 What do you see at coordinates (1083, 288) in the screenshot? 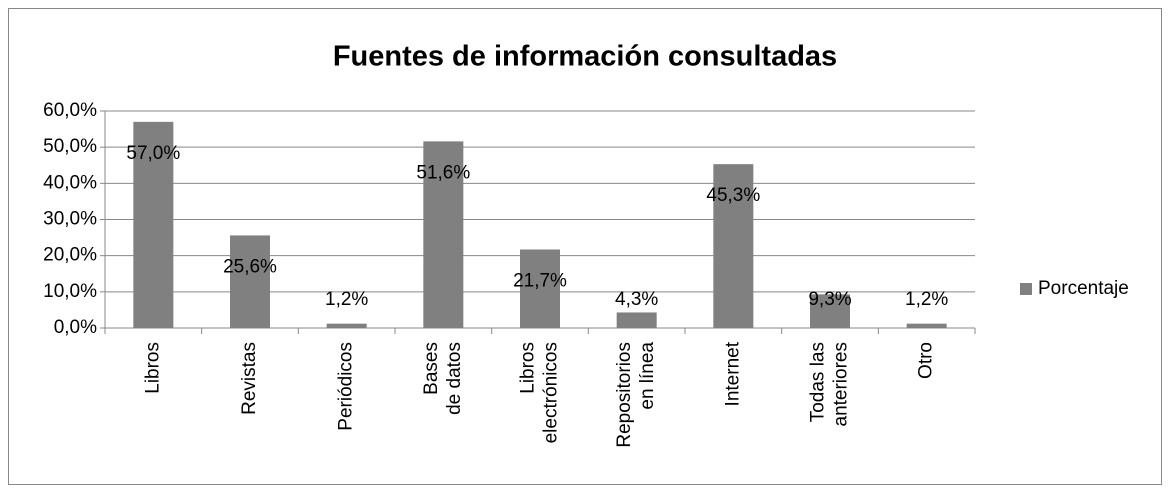
I see `legend-label: Porcentaje` at bounding box center [1083, 288].